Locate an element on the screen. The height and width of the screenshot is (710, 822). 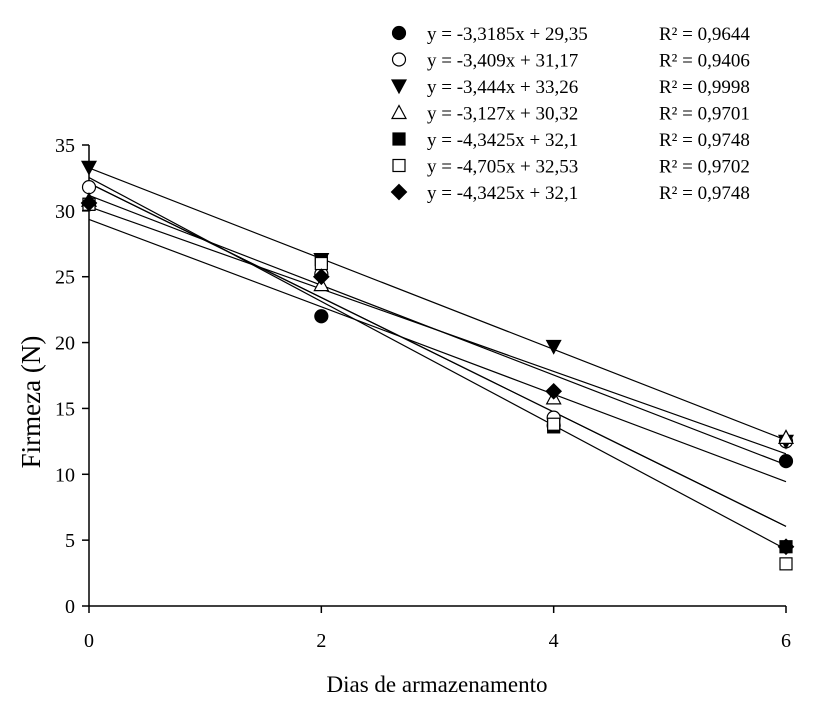
y-axis-title: Firmeza (N) is located at coordinates (31, 402).